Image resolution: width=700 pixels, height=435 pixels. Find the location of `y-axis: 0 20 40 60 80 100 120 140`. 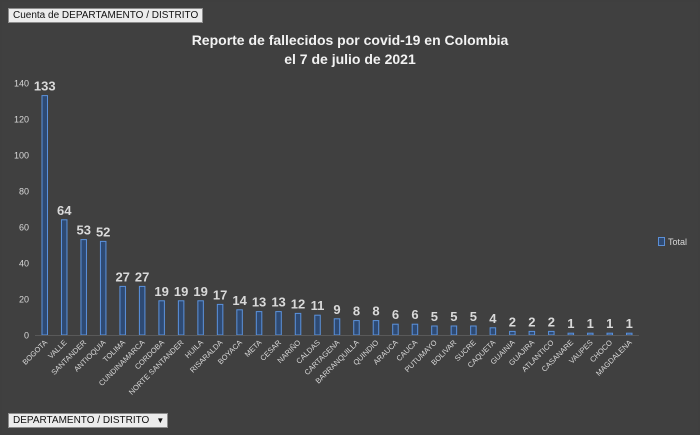

y-axis: 0 20 40 60 80 100 120 140 is located at coordinates (21, 210).